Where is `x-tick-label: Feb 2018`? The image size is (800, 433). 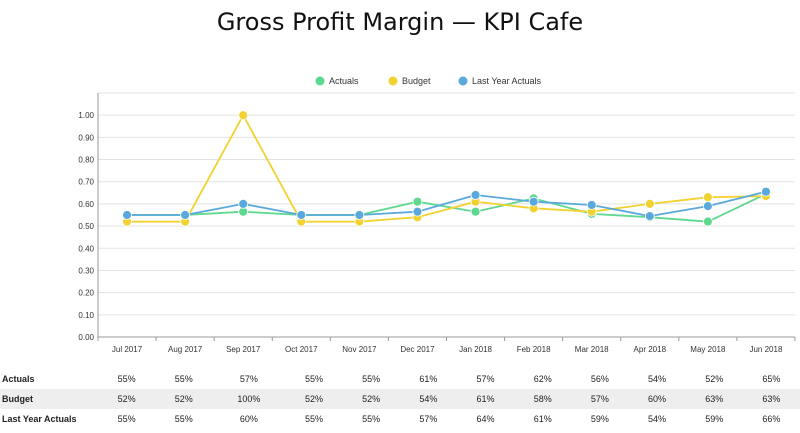 x-tick-label: Feb 2018 is located at coordinates (534, 349).